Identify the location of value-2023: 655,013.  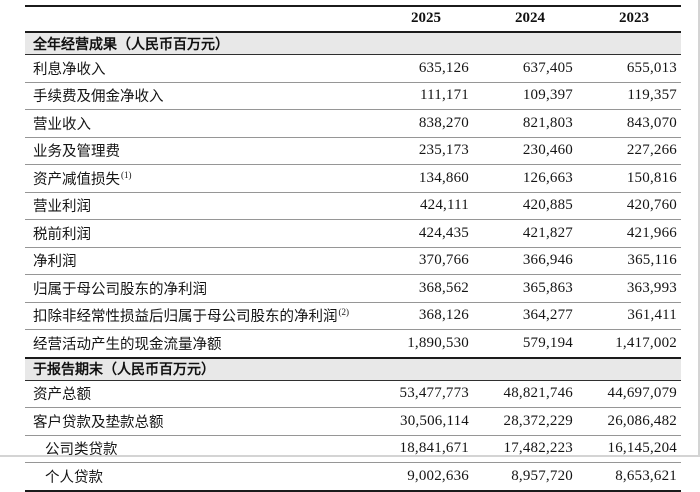
(629, 68).